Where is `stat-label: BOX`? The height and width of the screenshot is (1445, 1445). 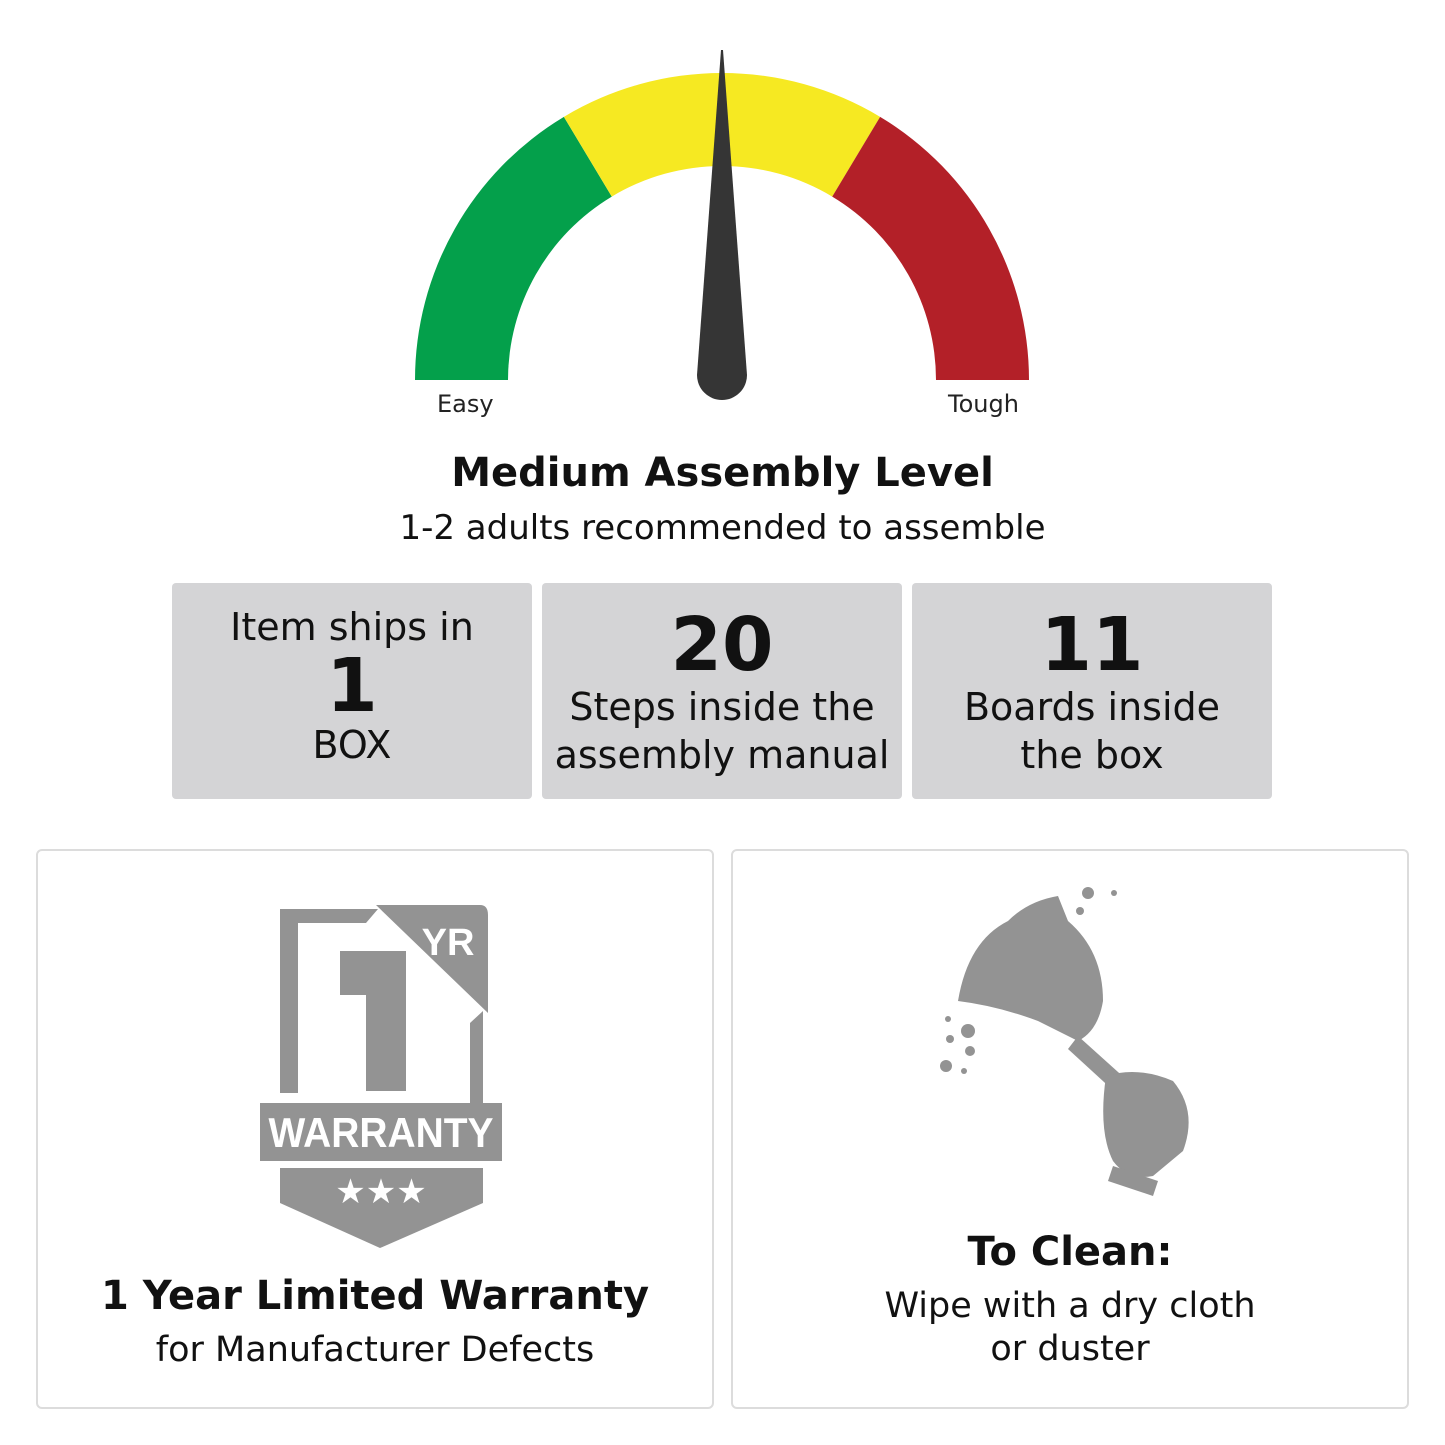 stat-label: BOX is located at coordinates (352, 745).